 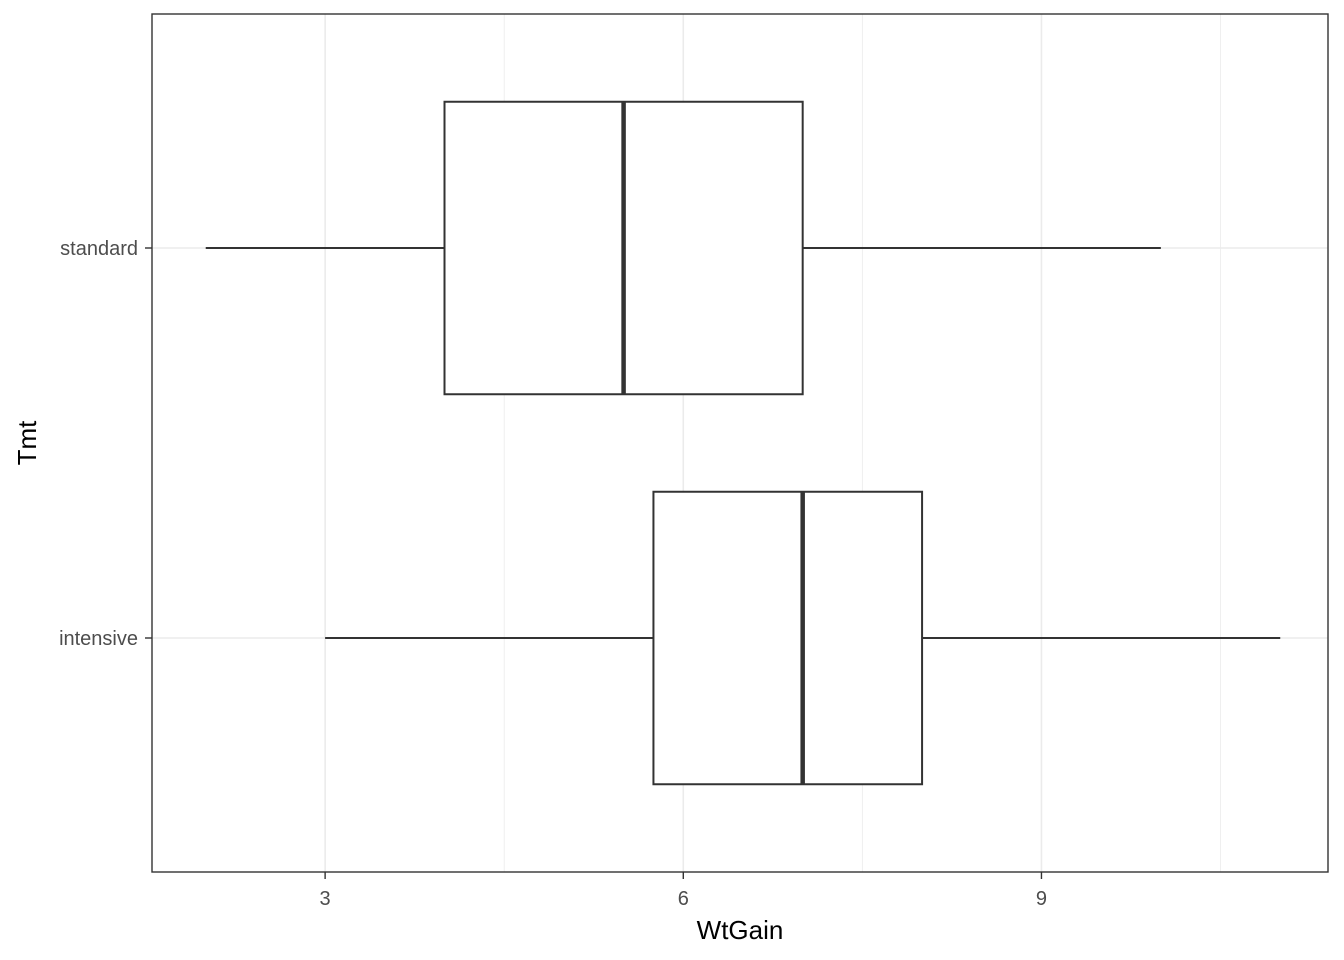 I want to click on x-axis-title: WtGain, so click(x=740, y=930).